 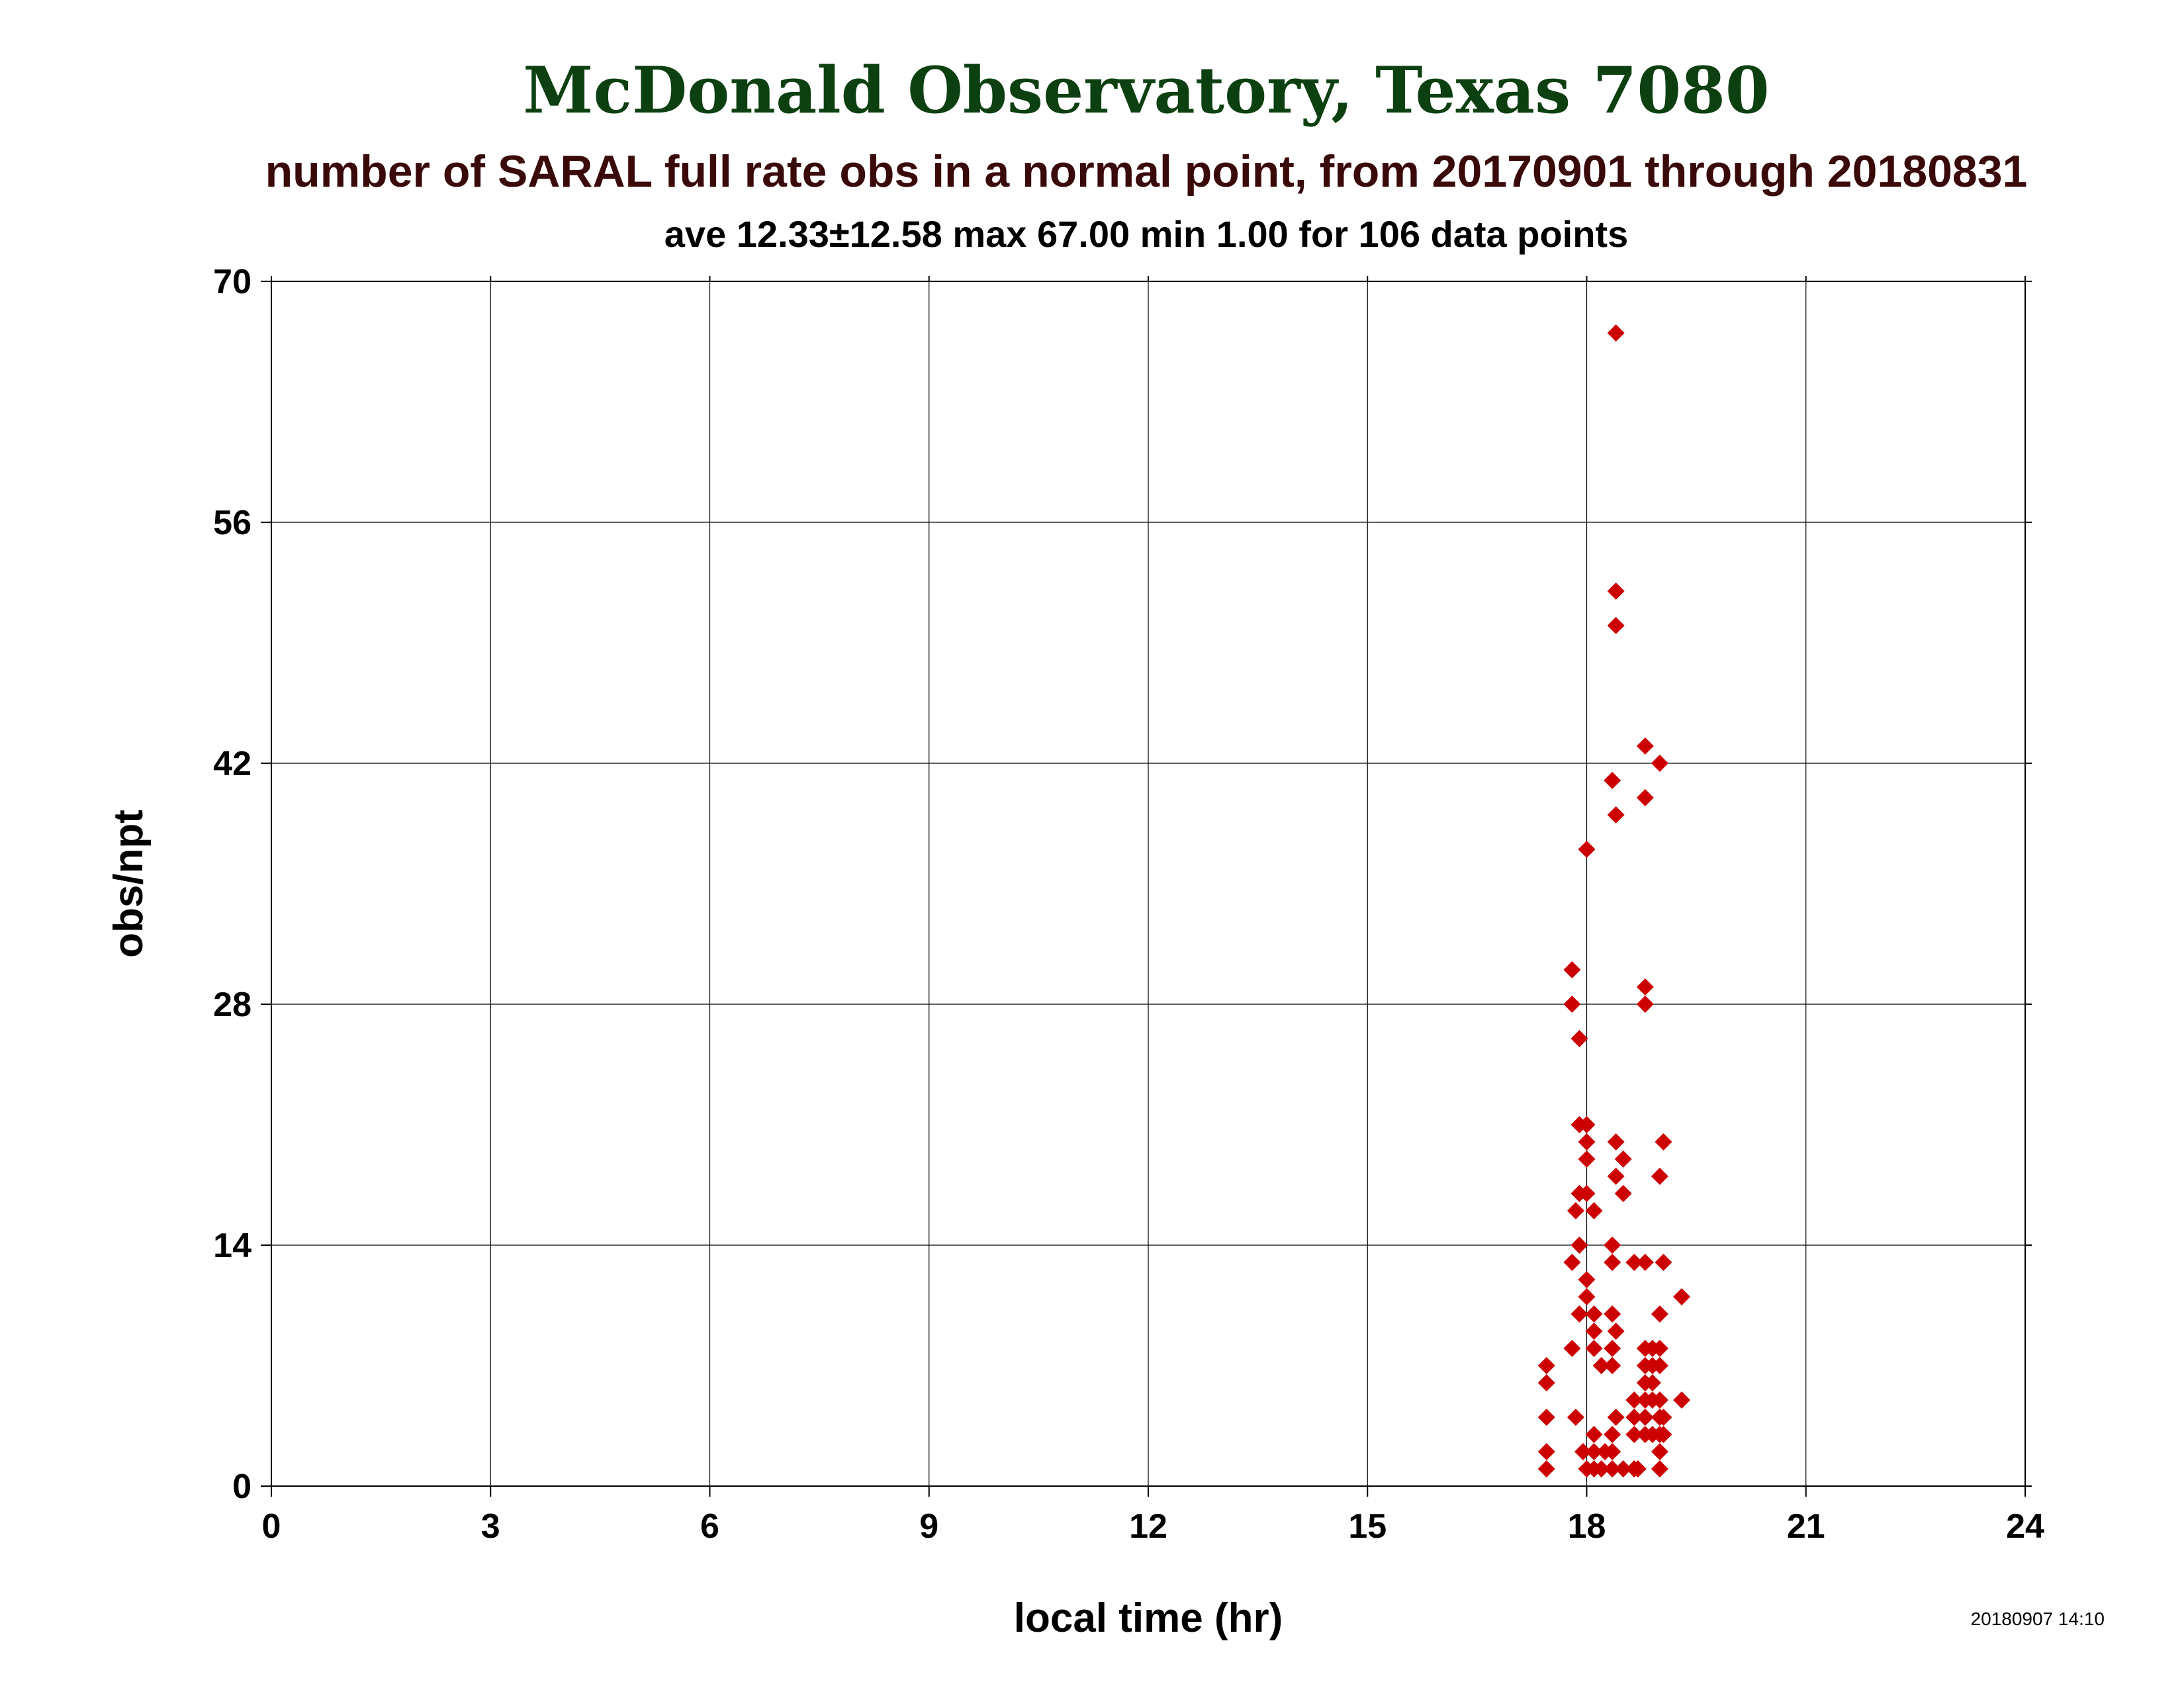 I want to click on y-tick-label: 70, so click(x=232, y=282).